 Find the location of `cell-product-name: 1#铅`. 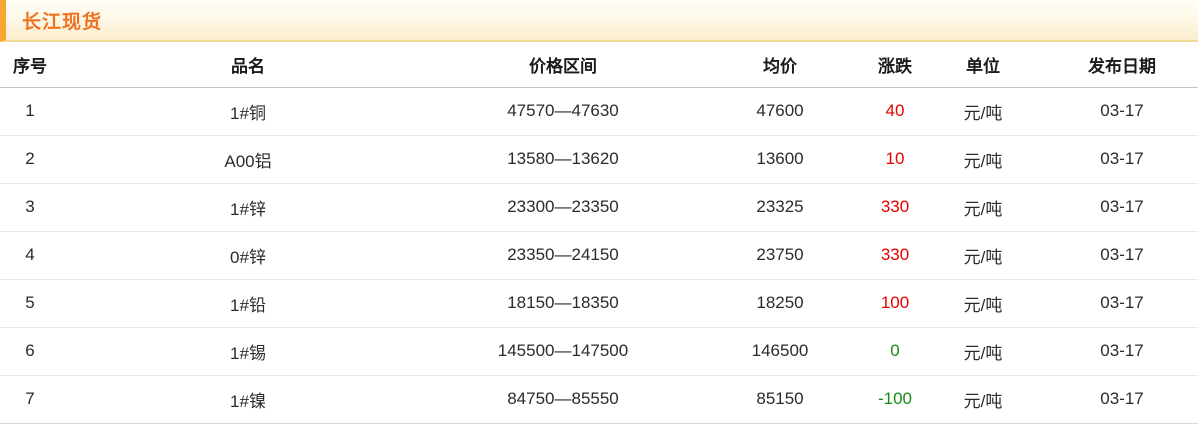

cell-product-name: 1#铅 is located at coordinates (248, 303).